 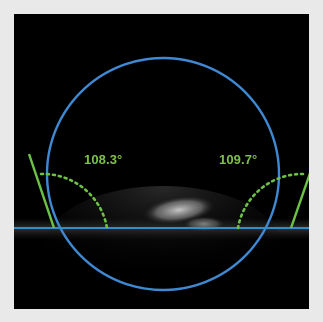 What do you see at coordinates (74, 201) in the screenshot?
I see `left-angle-arc` at bounding box center [74, 201].